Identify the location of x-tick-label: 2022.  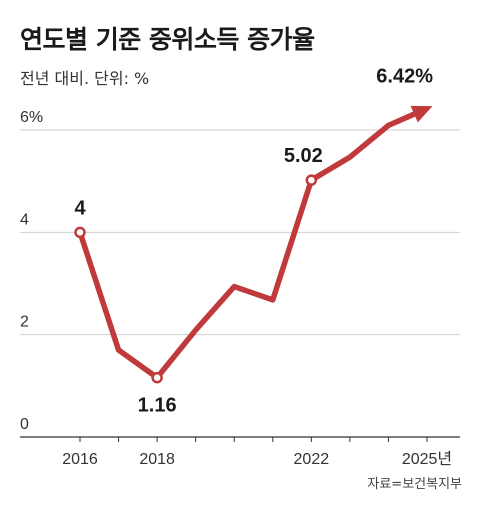
(312, 459).